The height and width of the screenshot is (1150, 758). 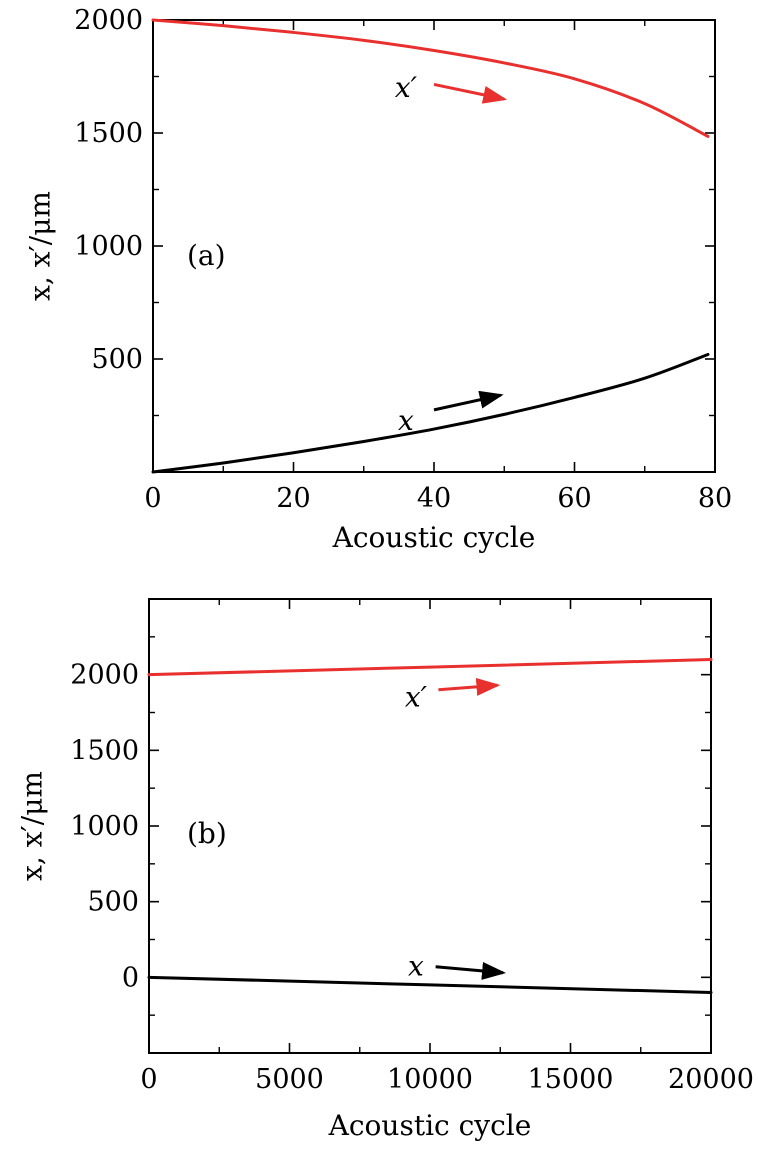 I want to click on annotation-layer-b: x′ x, so click(x=456, y=830).